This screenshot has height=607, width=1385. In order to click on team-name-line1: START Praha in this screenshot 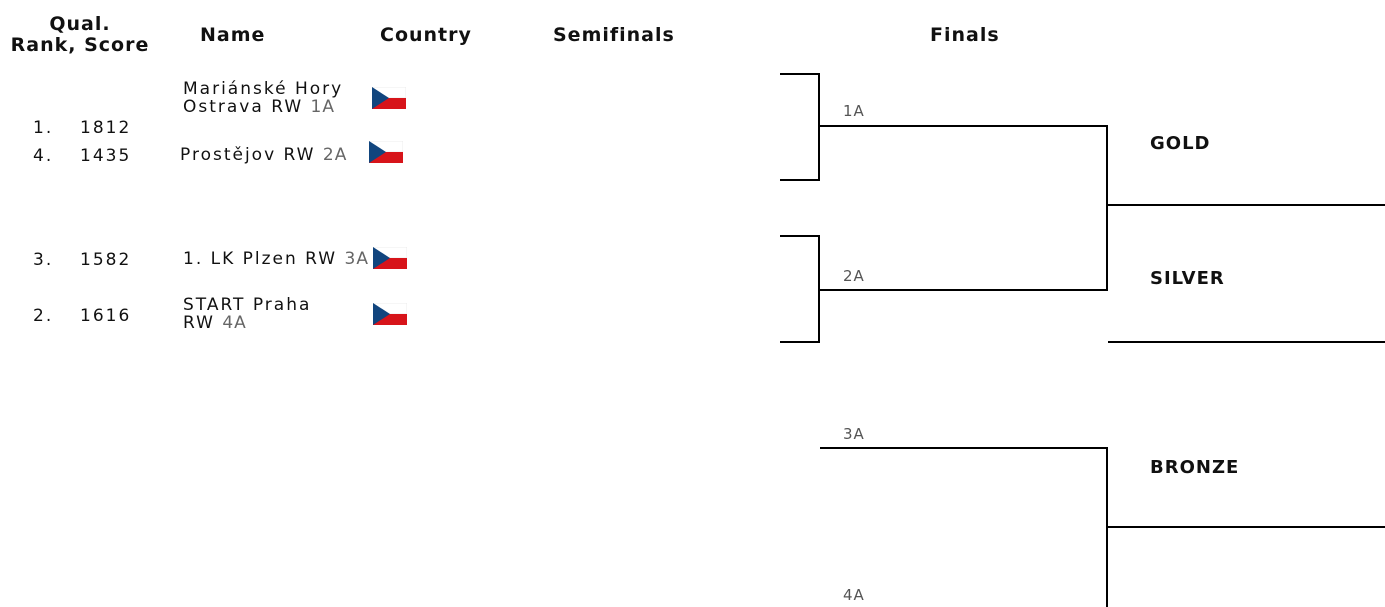, I will do `click(247, 305)`.